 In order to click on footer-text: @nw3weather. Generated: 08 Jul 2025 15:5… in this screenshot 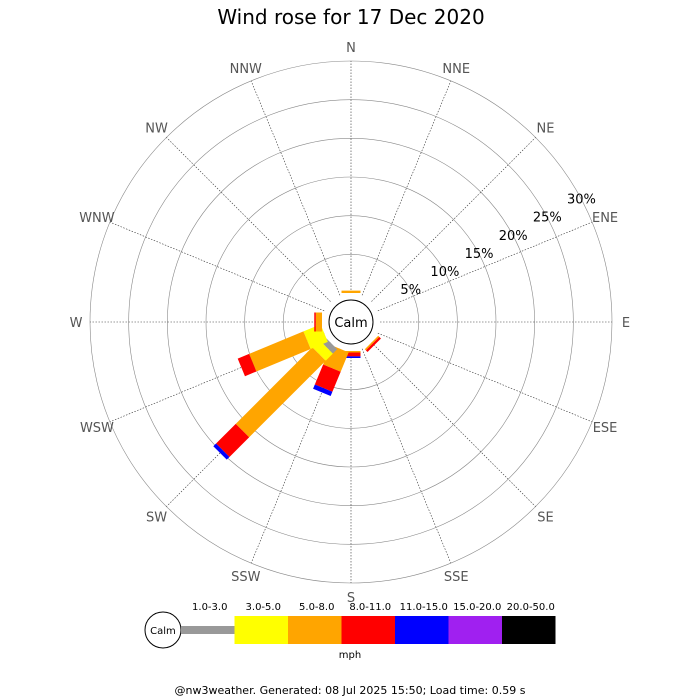, I will do `click(350, 690)`.